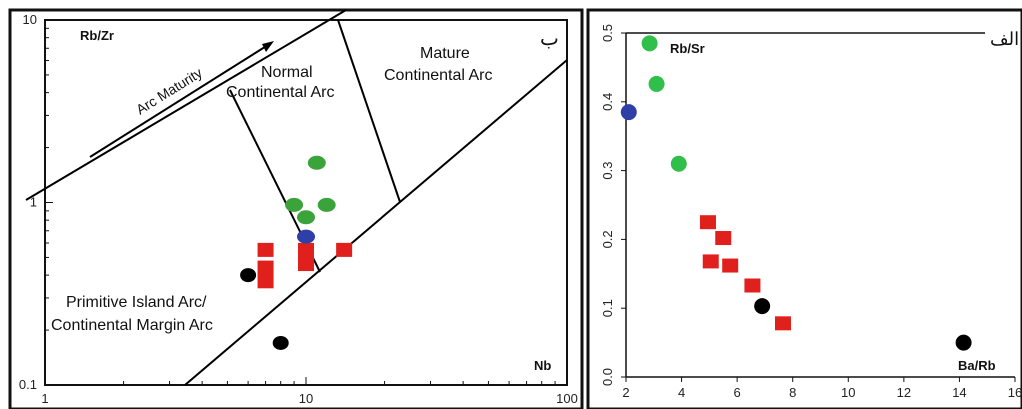  Describe the element at coordinates (681, 392) in the screenshot. I see `right-x-tick-label: 4` at that location.